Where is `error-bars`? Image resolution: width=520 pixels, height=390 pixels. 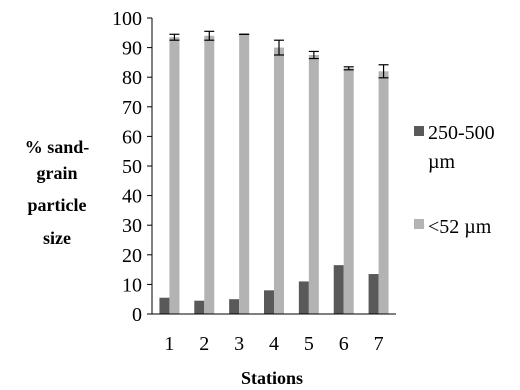 error-bars is located at coordinates (279, 54).